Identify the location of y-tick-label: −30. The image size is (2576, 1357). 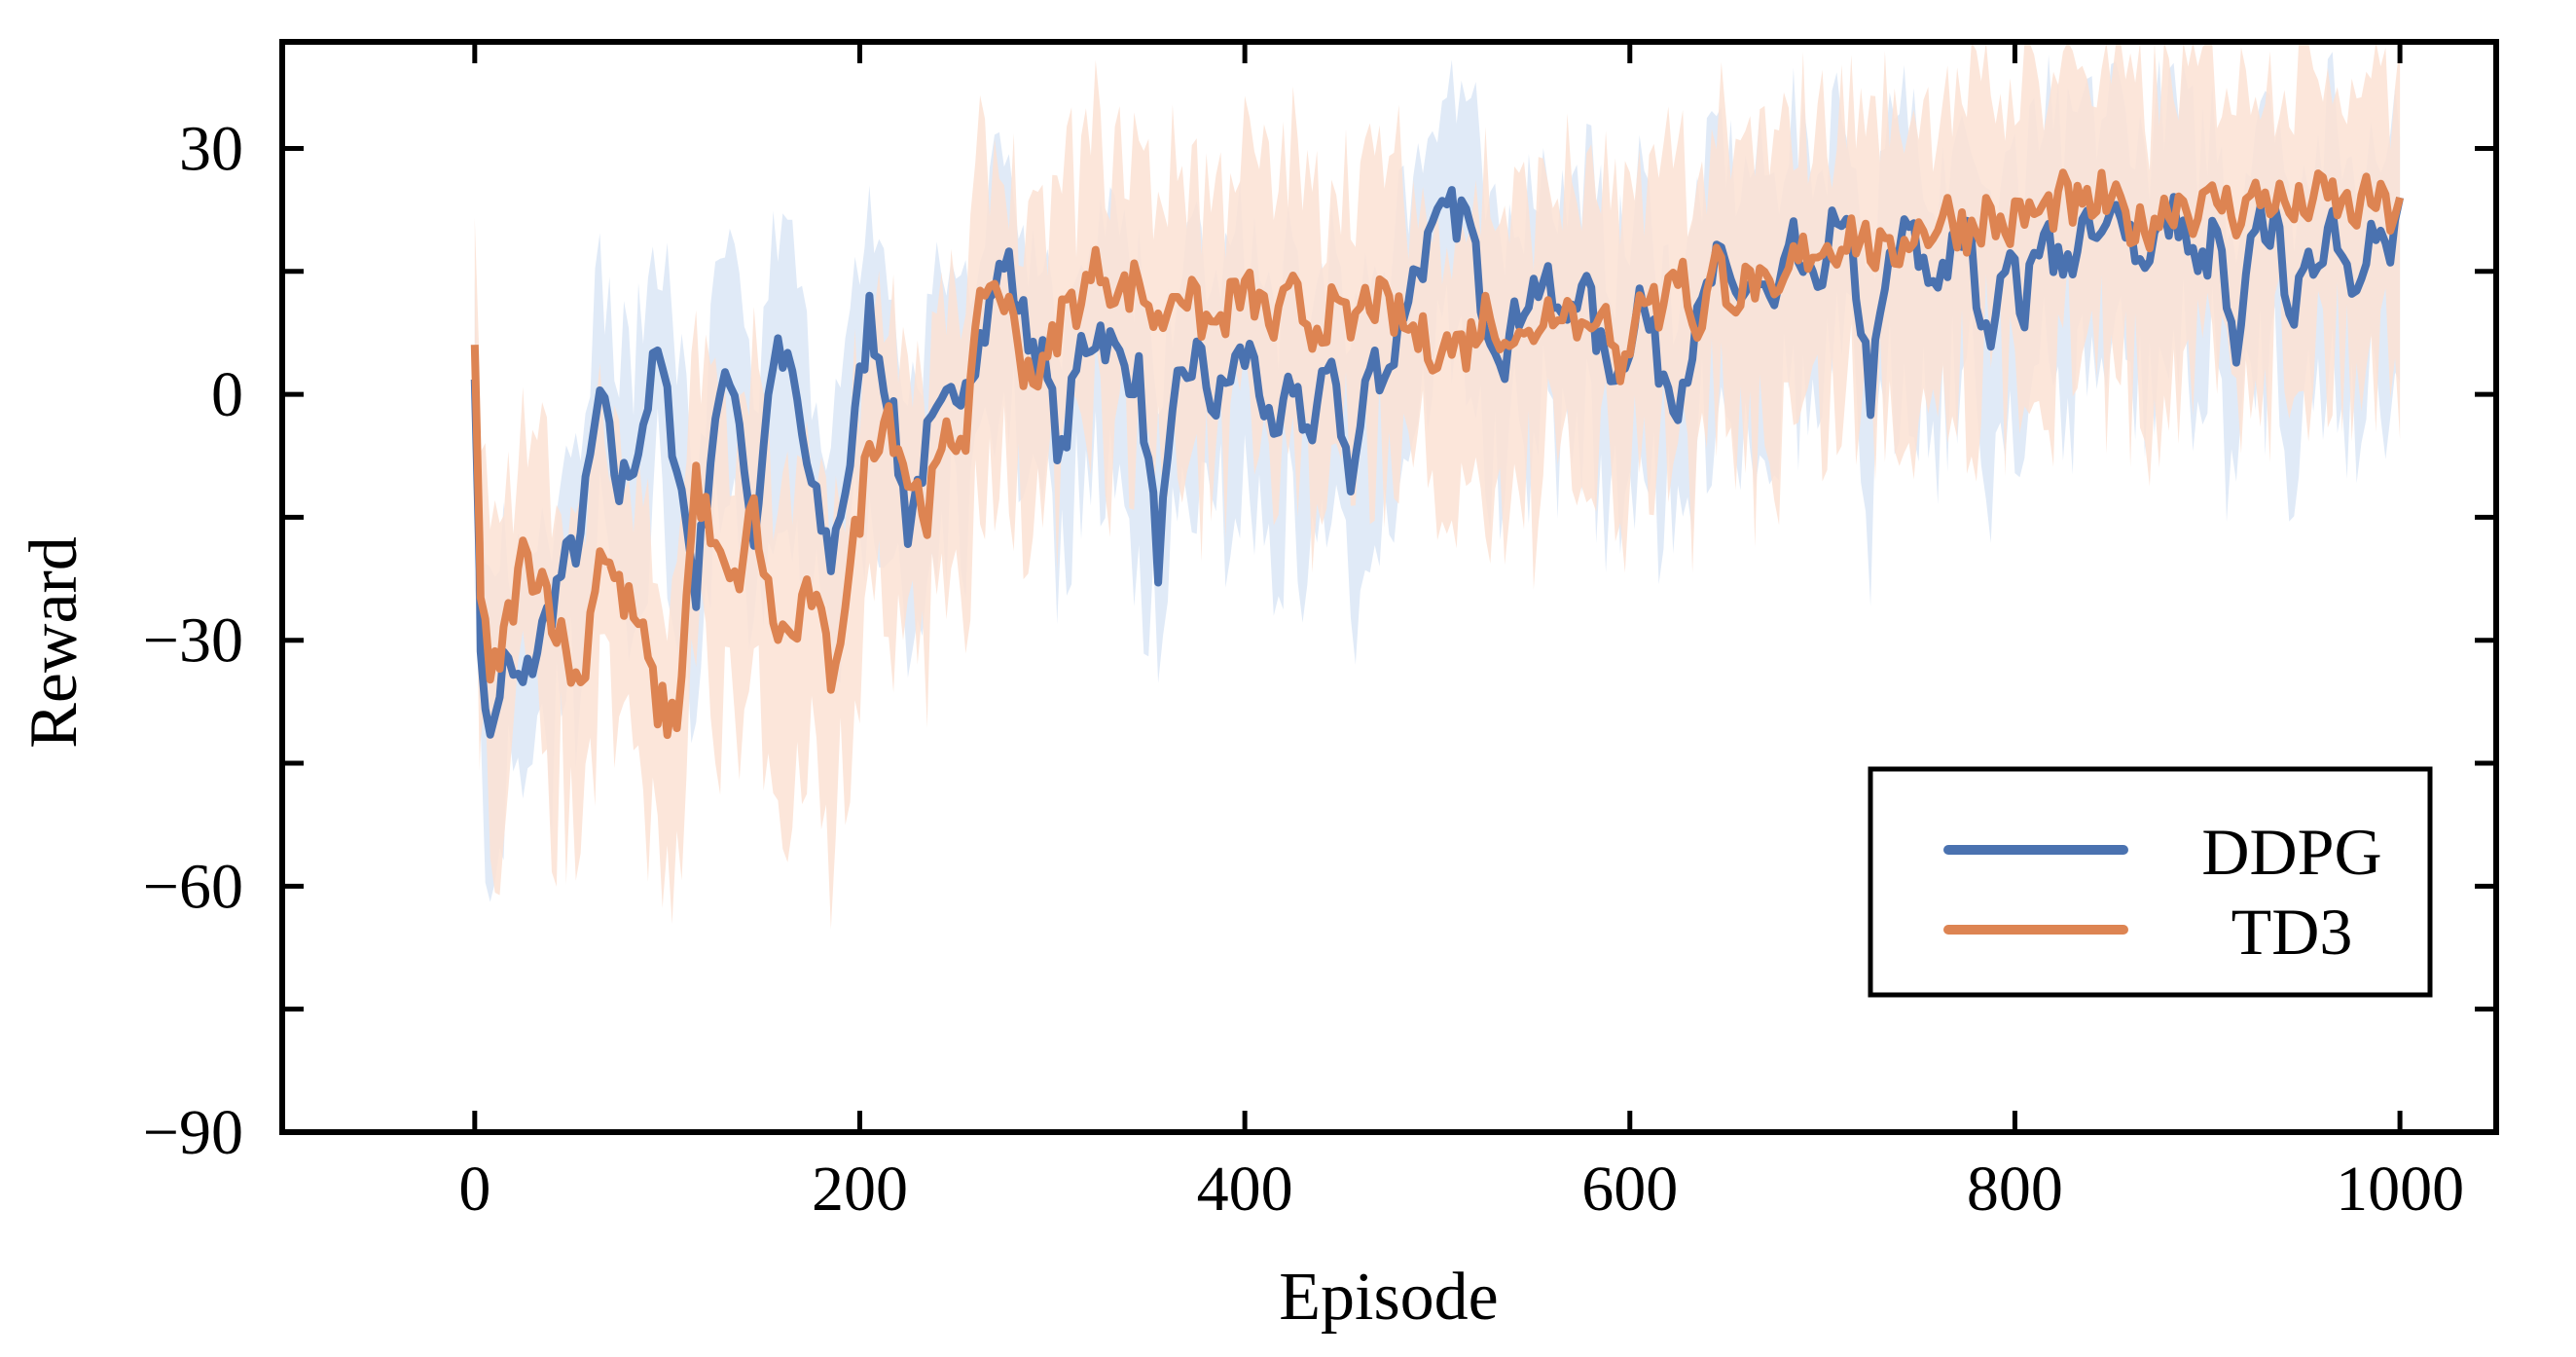
(193, 641).